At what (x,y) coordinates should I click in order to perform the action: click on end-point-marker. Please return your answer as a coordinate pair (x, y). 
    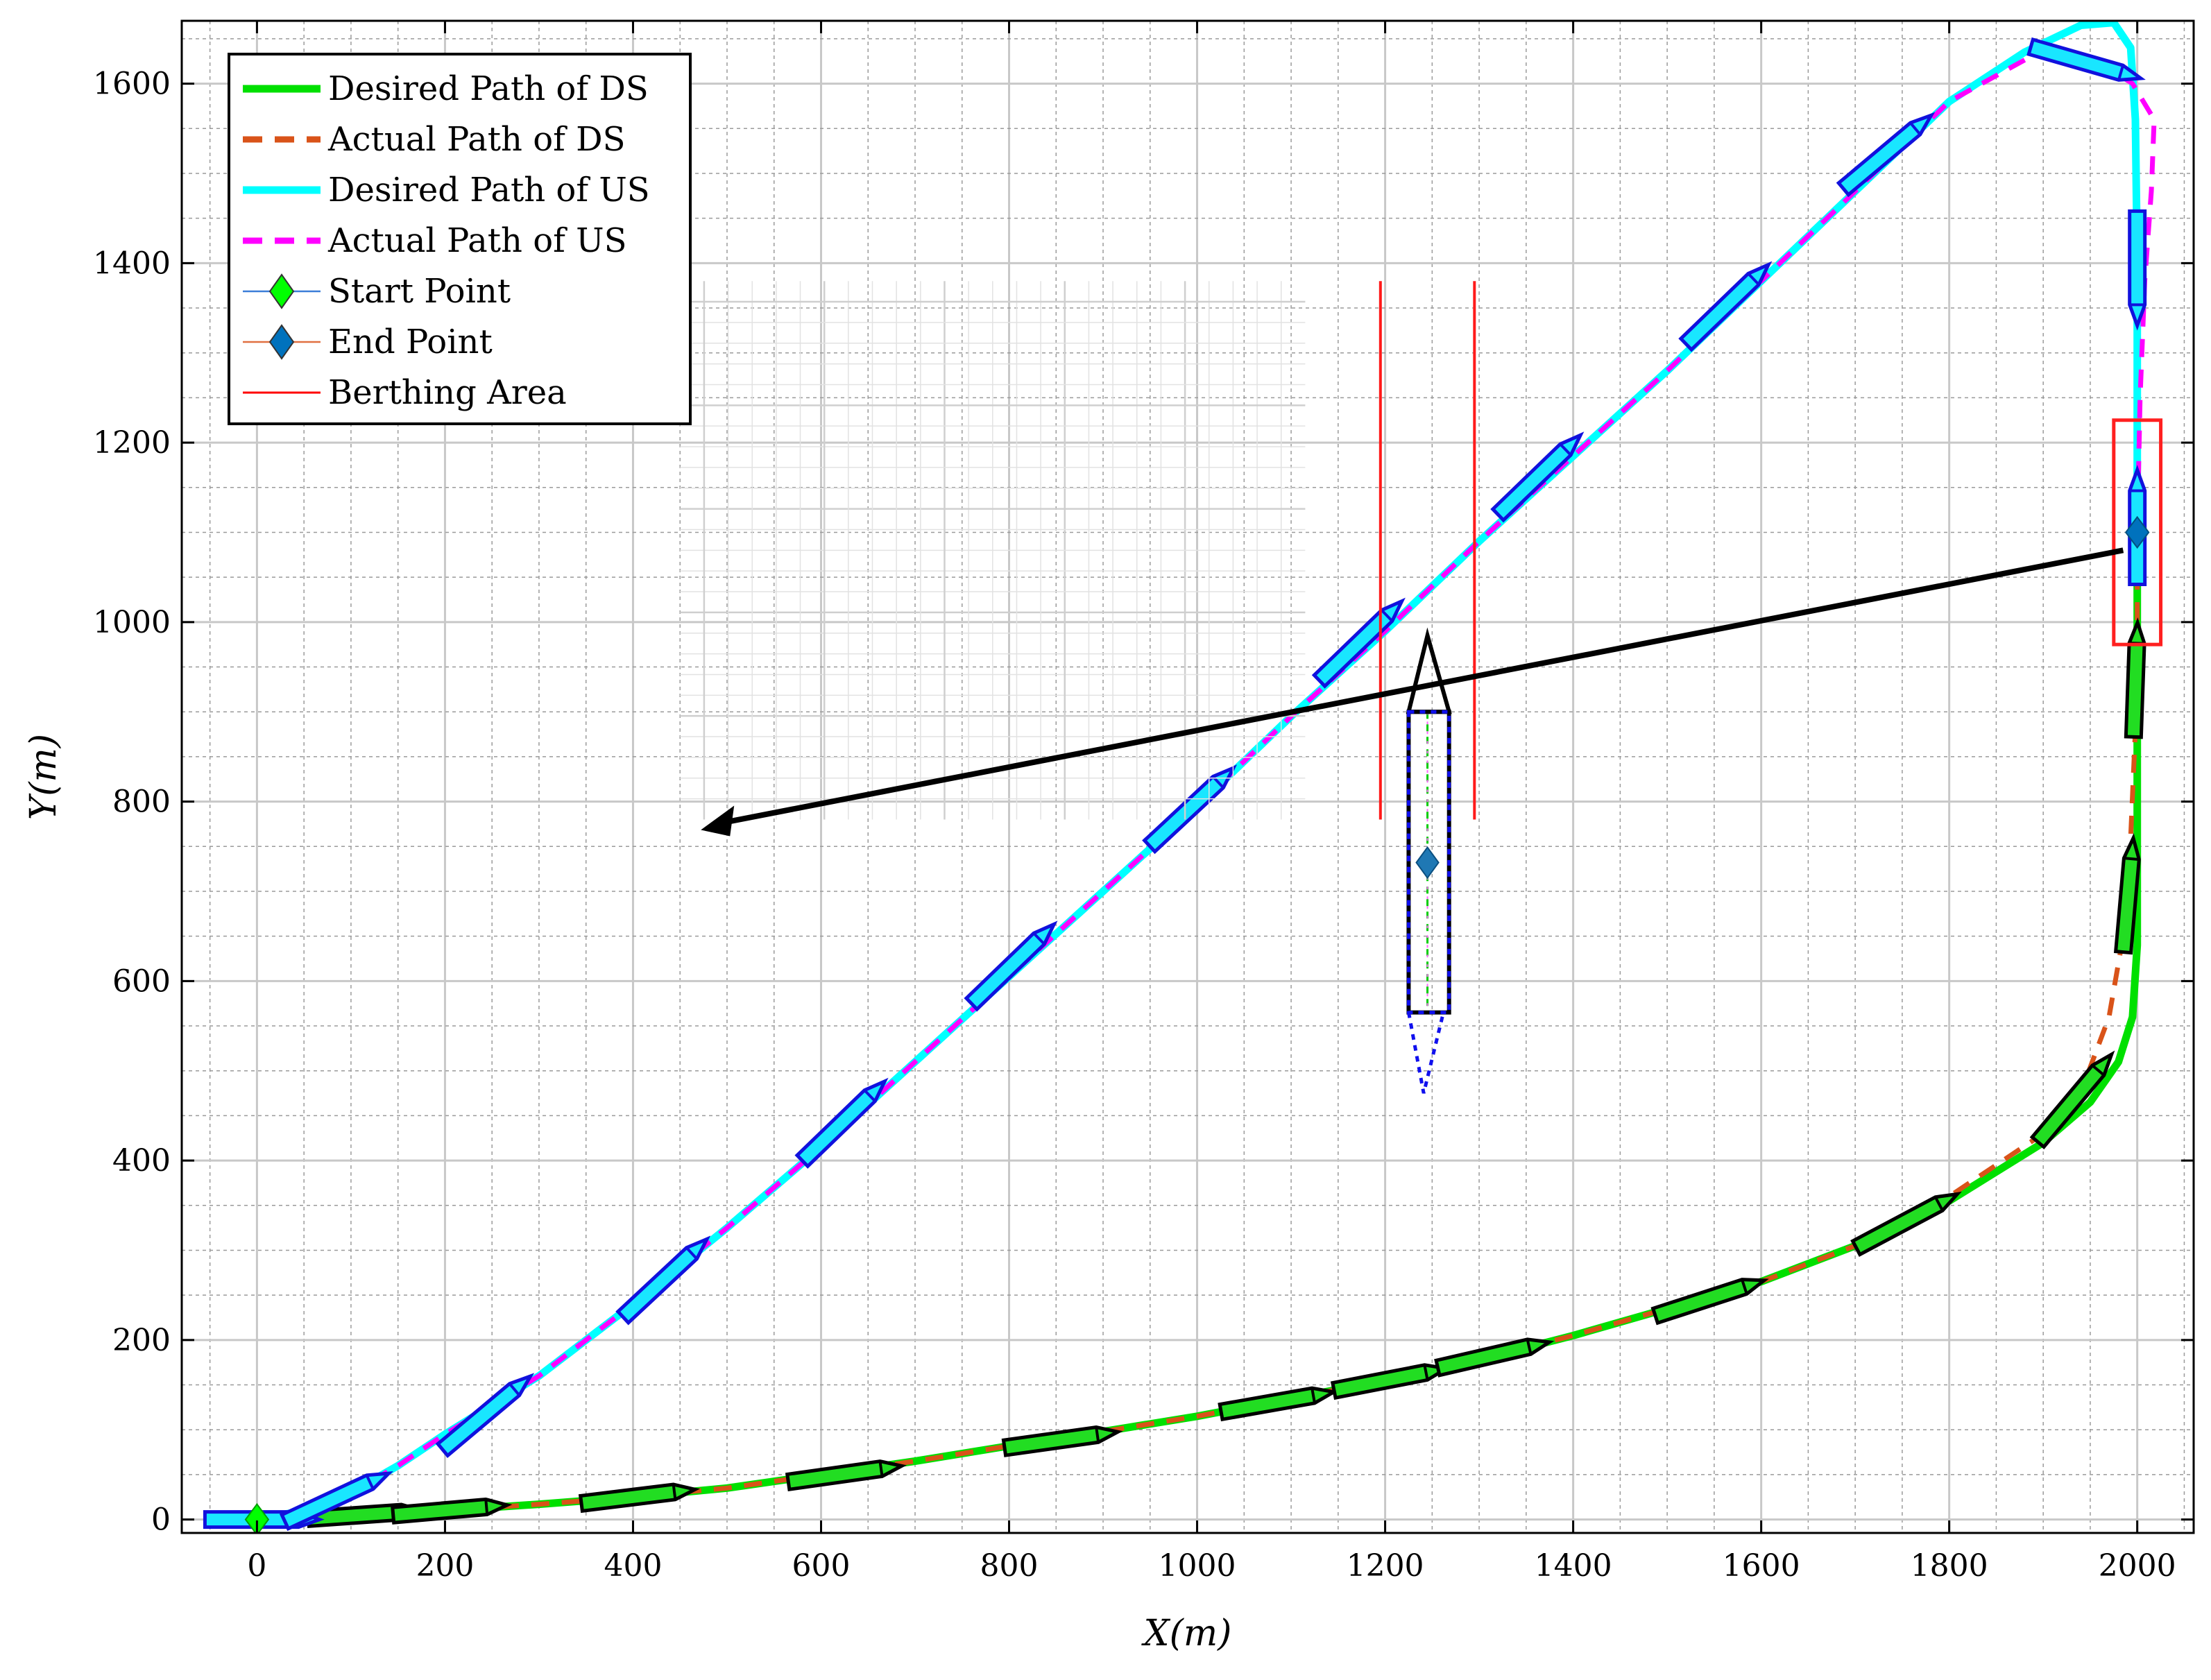
    Looking at the image, I should click on (2137, 532).